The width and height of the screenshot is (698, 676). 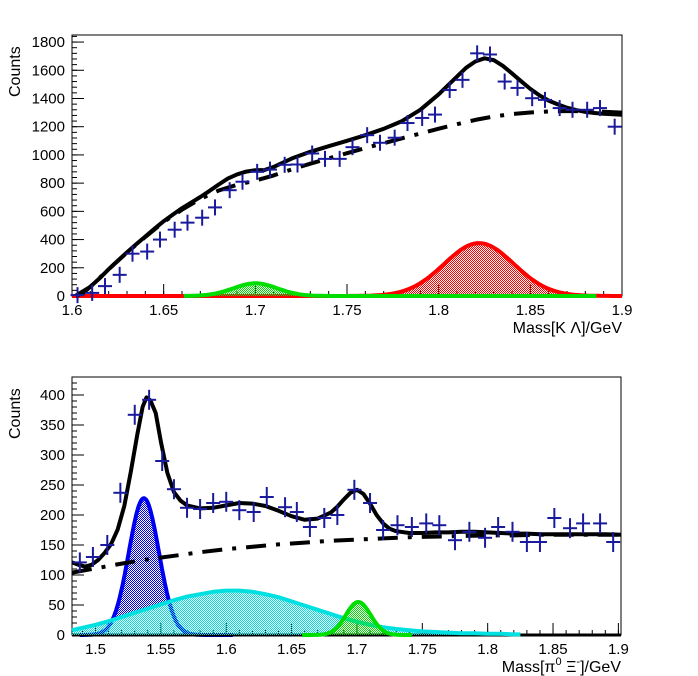 What do you see at coordinates (48, 42) in the screenshot?
I see `y-tick-label: 1800` at bounding box center [48, 42].